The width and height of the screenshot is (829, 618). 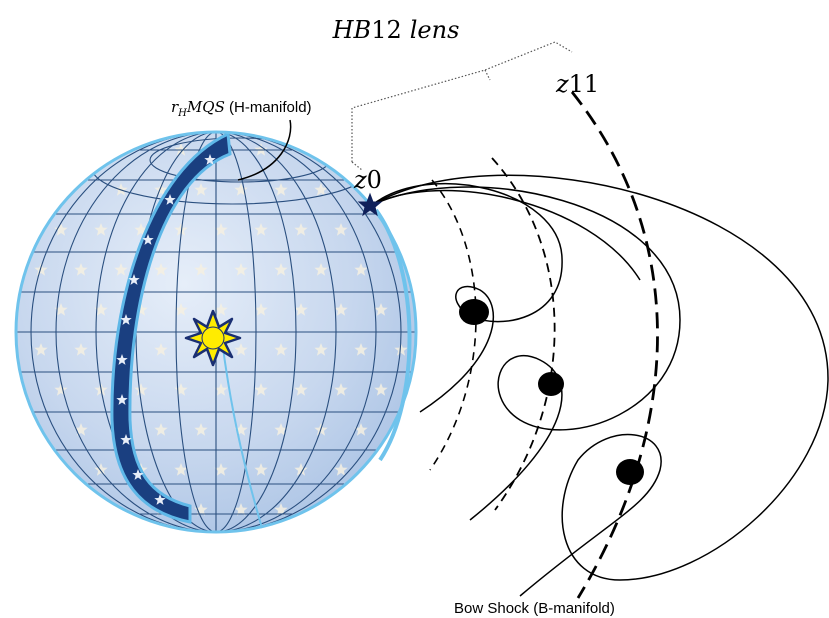 I want to click on sphere-label-rest: MQS, so click(x=205, y=107).